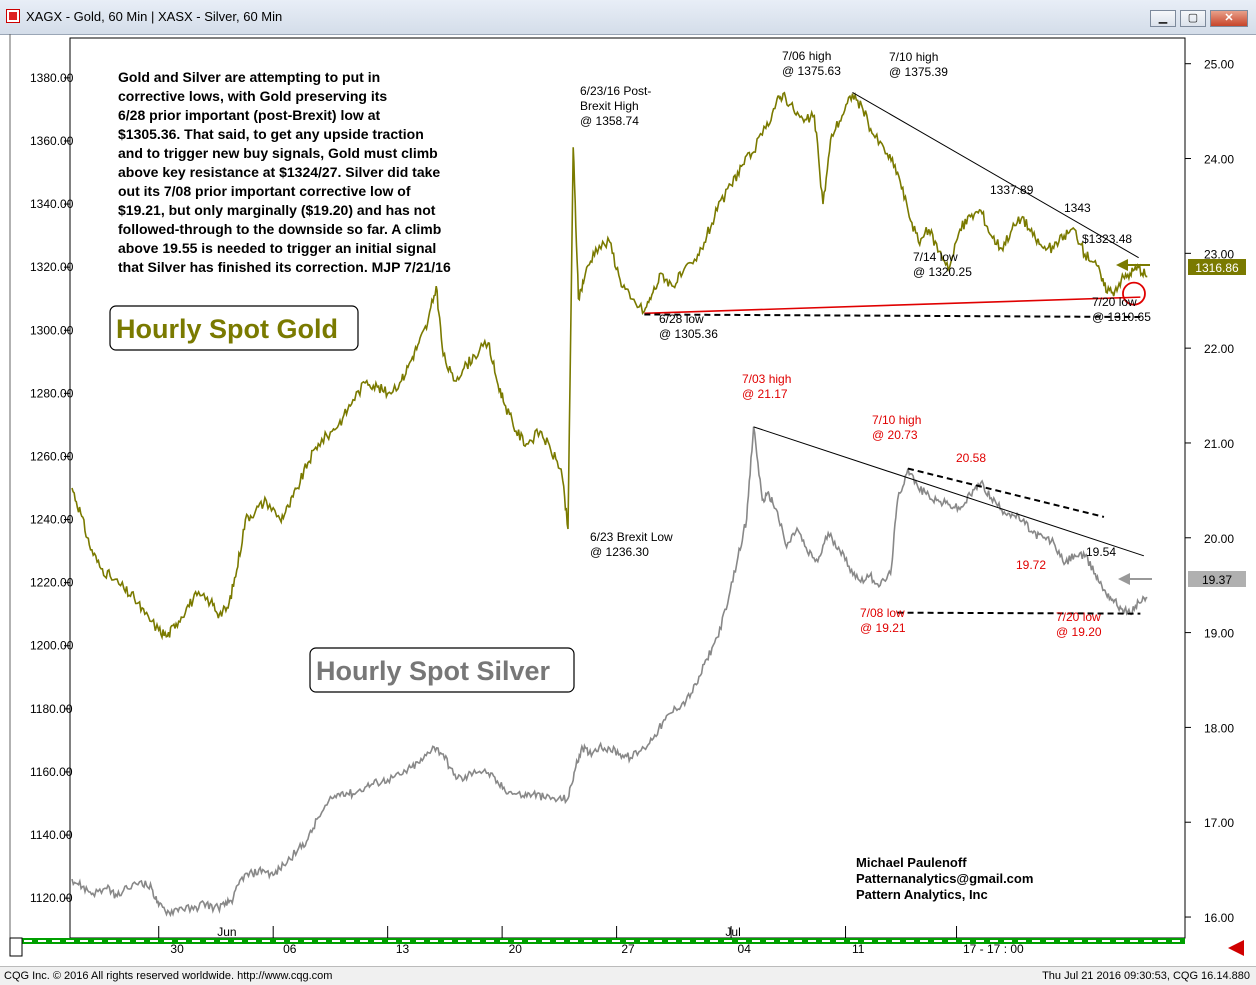 This screenshot has width=1256, height=985. I want to click on maximize-button: ▢, so click(1193, 18).